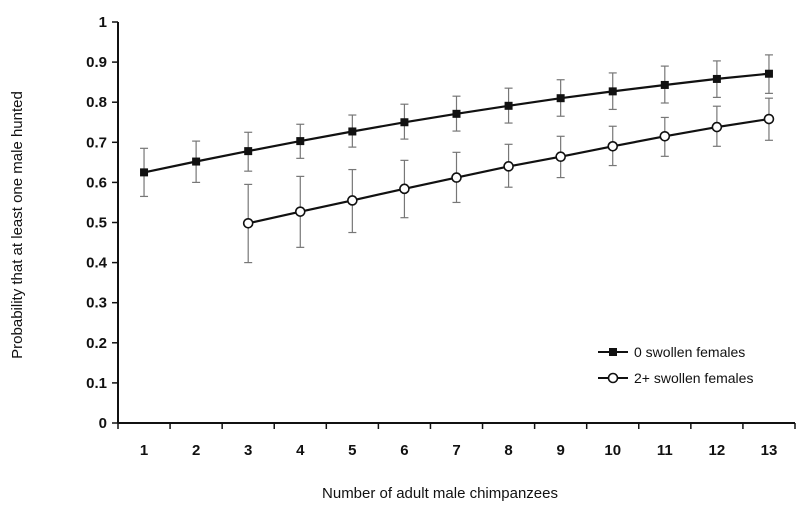 This screenshot has height=513, width=804. I want to click on legend-label: 0 swollen females, so click(689, 352).